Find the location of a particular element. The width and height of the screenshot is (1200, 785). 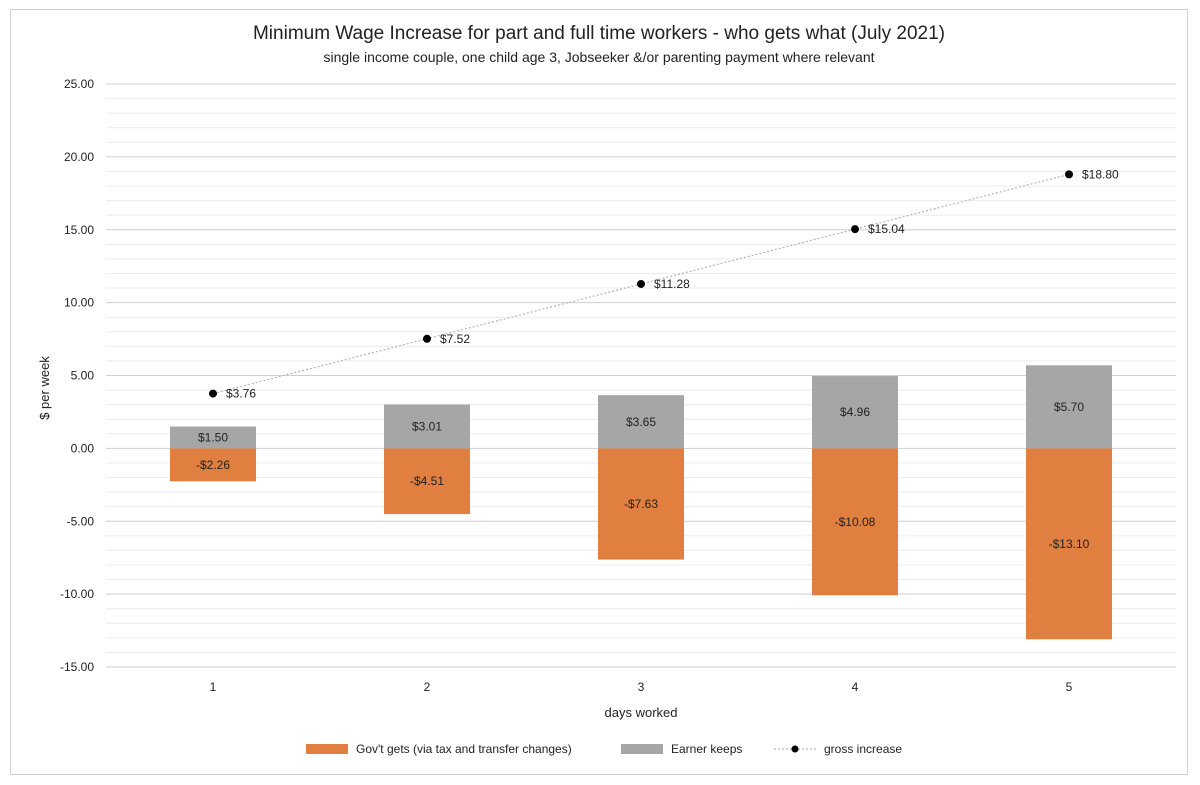

earner-keeps-label-5: $5.70 is located at coordinates (1069, 407).